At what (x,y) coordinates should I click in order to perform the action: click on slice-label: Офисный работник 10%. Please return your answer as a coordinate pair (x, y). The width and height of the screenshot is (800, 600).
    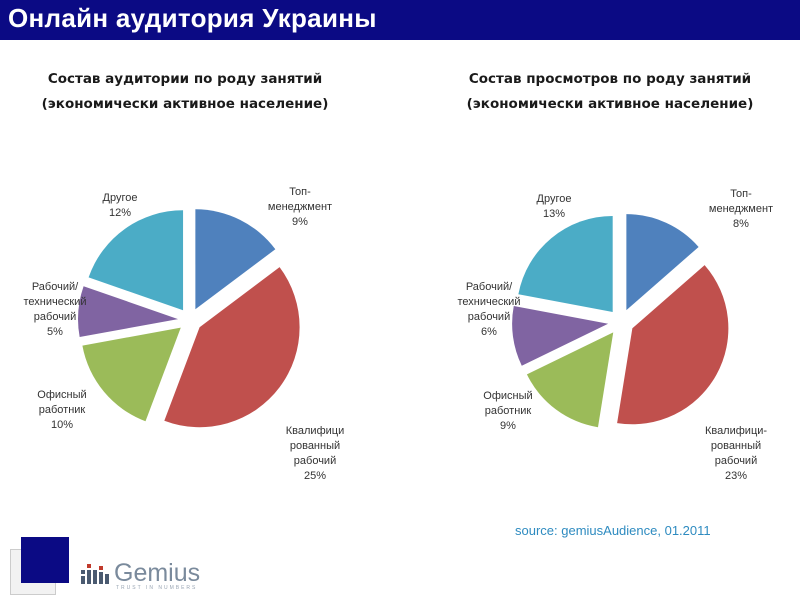
    Looking at the image, I should click on (61, 410).